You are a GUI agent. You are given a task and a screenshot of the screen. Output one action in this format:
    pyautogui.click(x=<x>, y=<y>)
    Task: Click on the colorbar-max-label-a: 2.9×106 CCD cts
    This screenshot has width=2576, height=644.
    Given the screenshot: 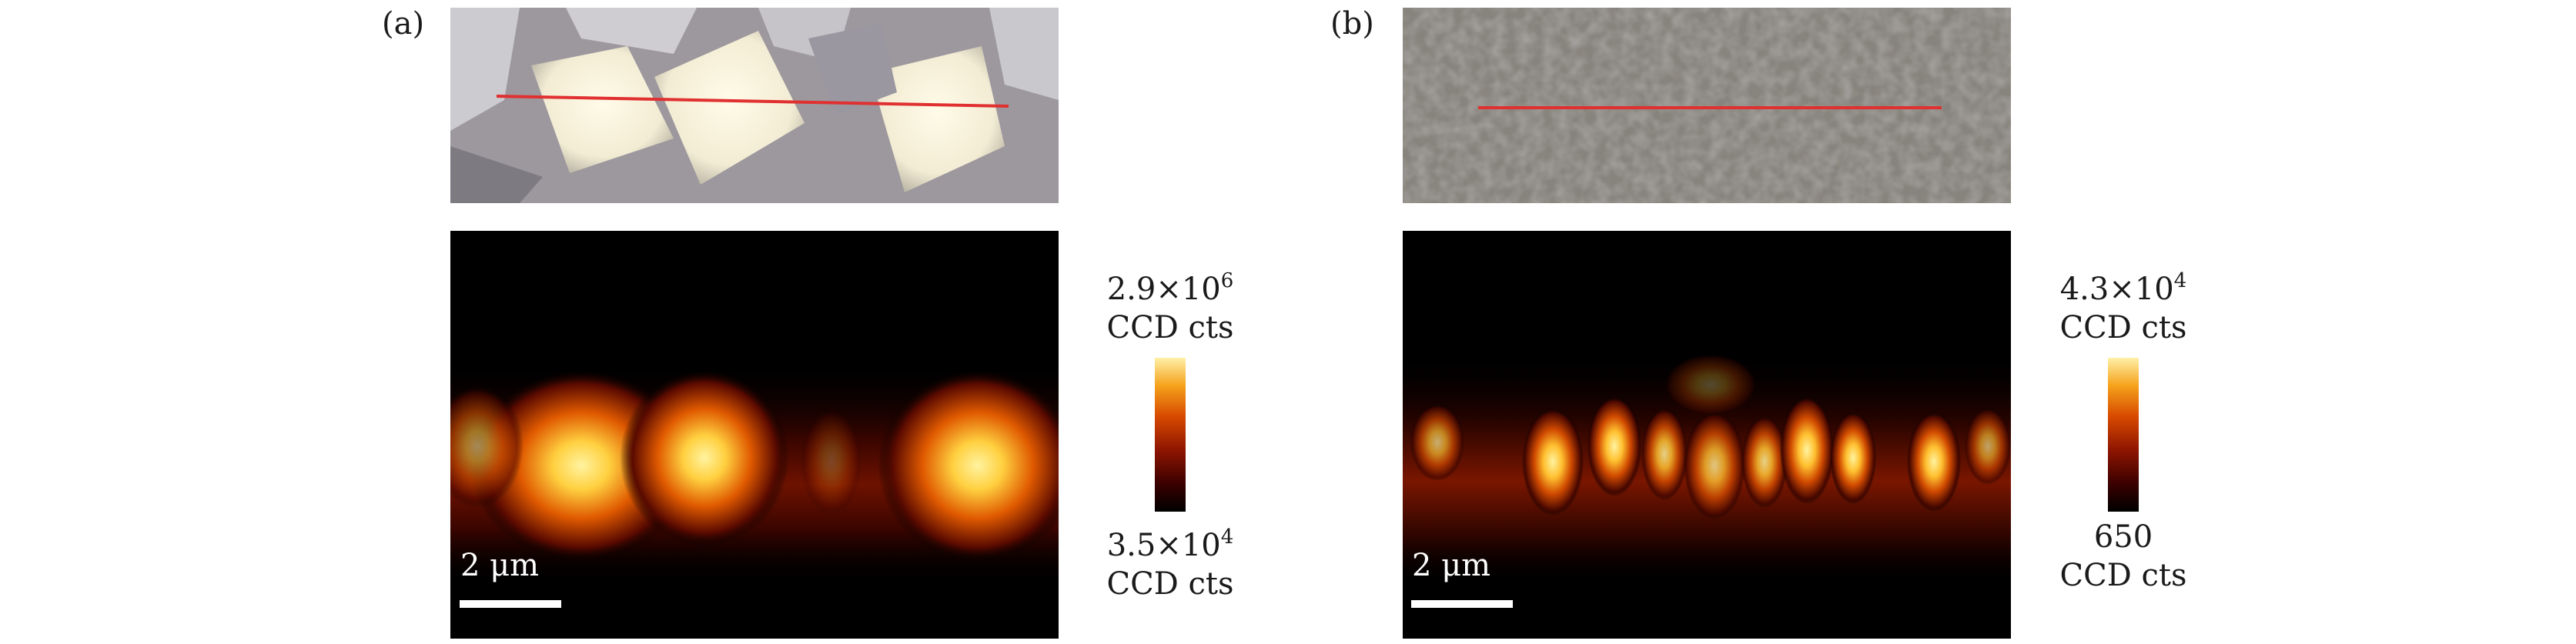 What is the action you would take?
    pyautogui.click(x=1170, y=305)
    